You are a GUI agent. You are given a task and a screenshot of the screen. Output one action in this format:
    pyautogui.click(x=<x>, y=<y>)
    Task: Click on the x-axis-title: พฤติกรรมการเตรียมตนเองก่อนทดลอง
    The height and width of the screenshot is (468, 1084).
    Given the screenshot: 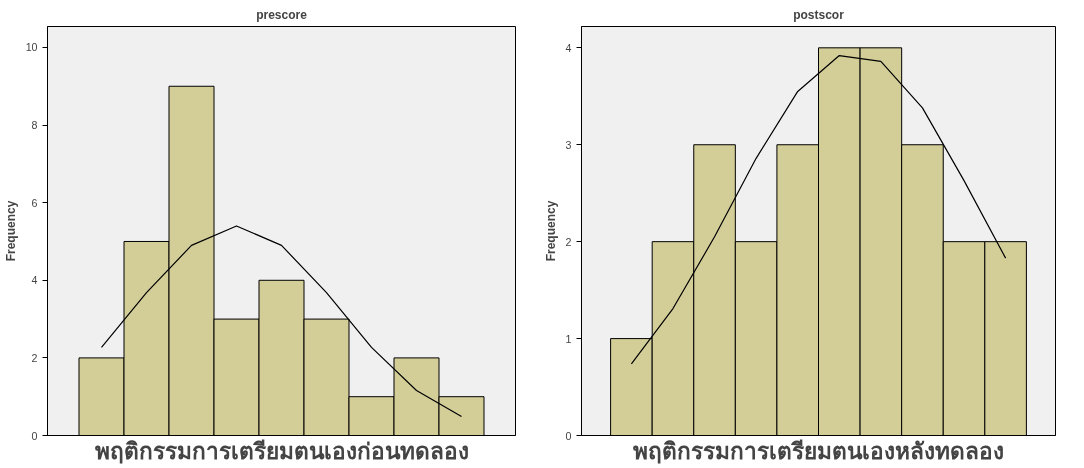 What is the action you would take?
    pyautogui.click(x=281, y=450)
    